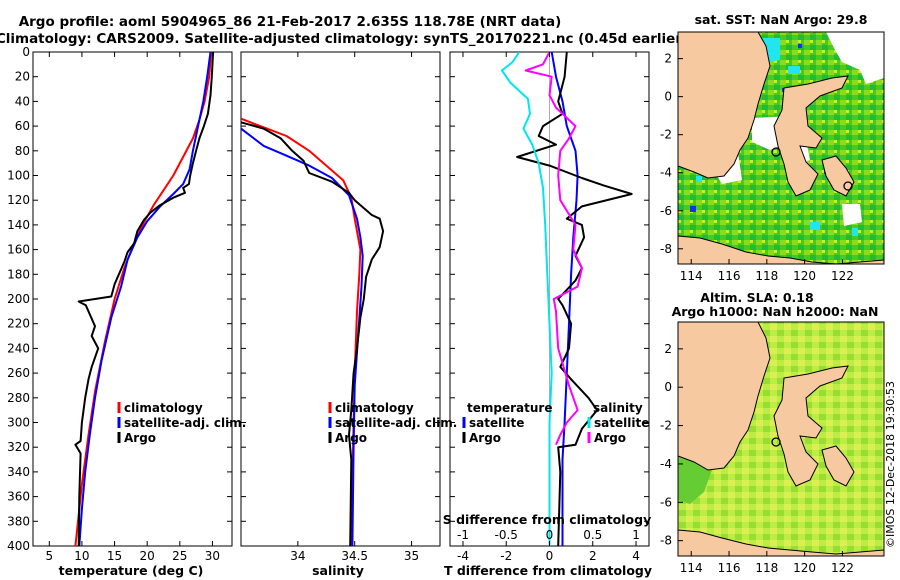 This screenshot has height=580, width=900. Describe the element at coordinates (18, 373) in the screenshot. I see `depth-tick-label: 260` at that location.